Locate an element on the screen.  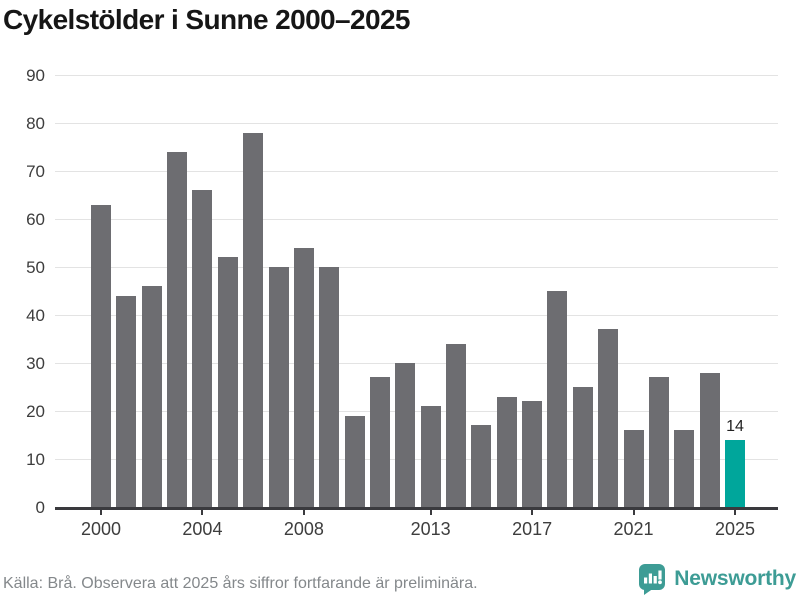
y-axis-tick-label-0: 0 is located at coordinates (40, 507).